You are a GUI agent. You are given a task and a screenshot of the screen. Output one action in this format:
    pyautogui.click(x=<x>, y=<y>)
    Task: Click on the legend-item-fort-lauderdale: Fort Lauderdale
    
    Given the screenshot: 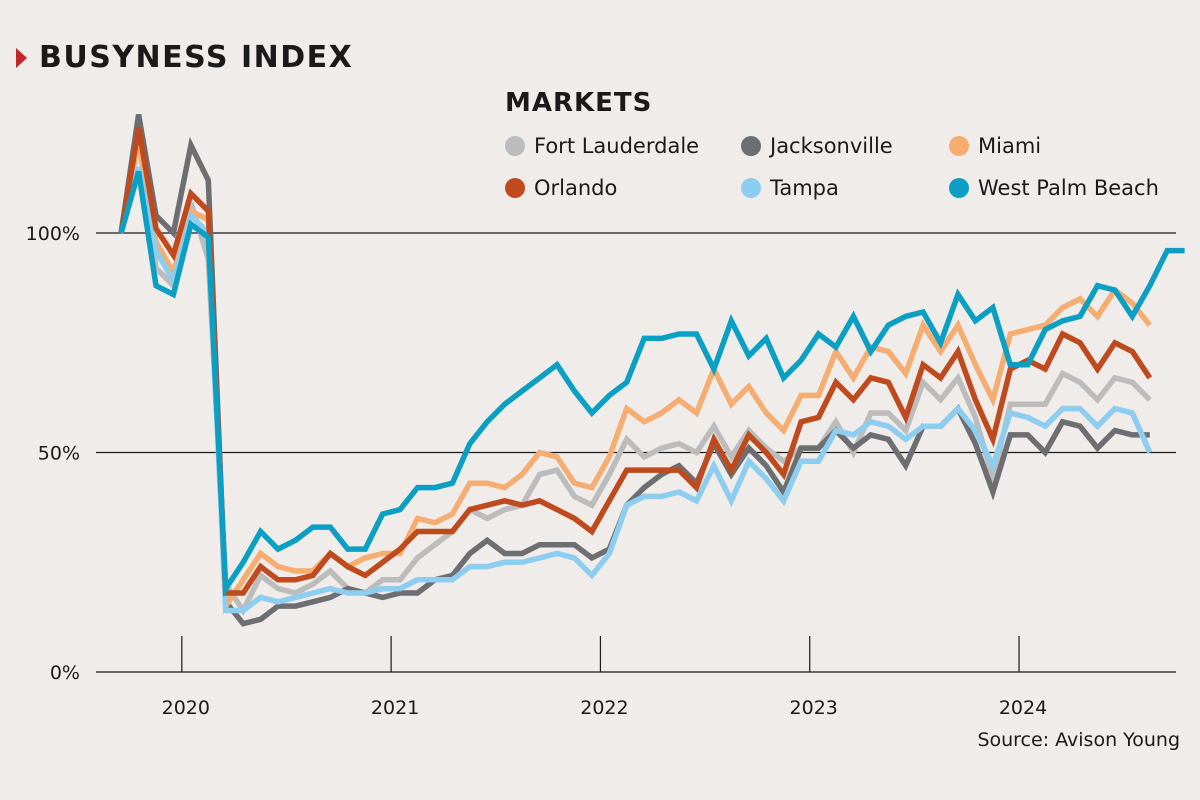 What is the action you would take?
    pyautogui.click(x=602, y=146)
    